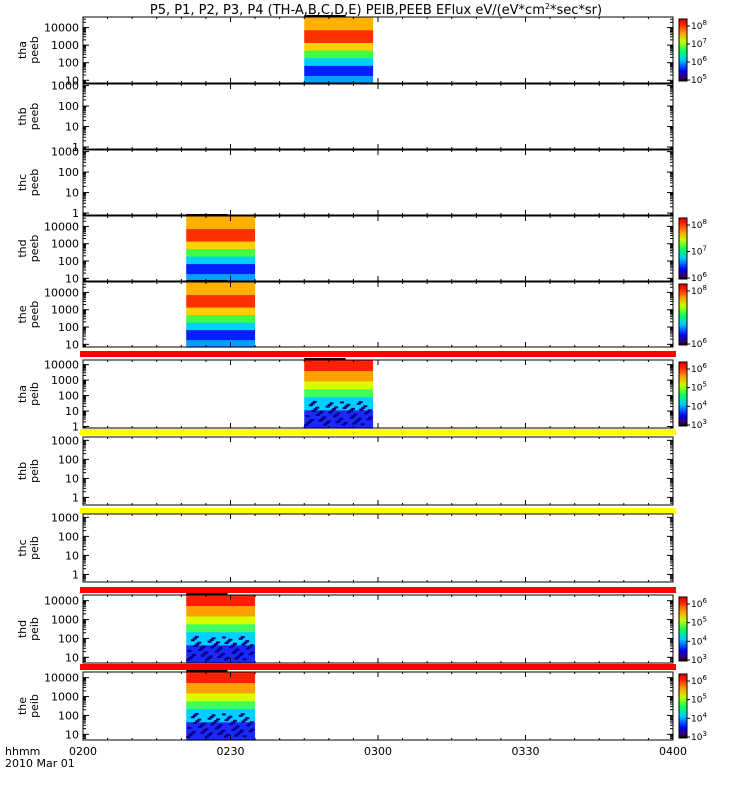 This screenshot has width=750, height=800. I want to click on panel-thc-peib: 1000 100 10 1 thc peib, so click(346, 545).